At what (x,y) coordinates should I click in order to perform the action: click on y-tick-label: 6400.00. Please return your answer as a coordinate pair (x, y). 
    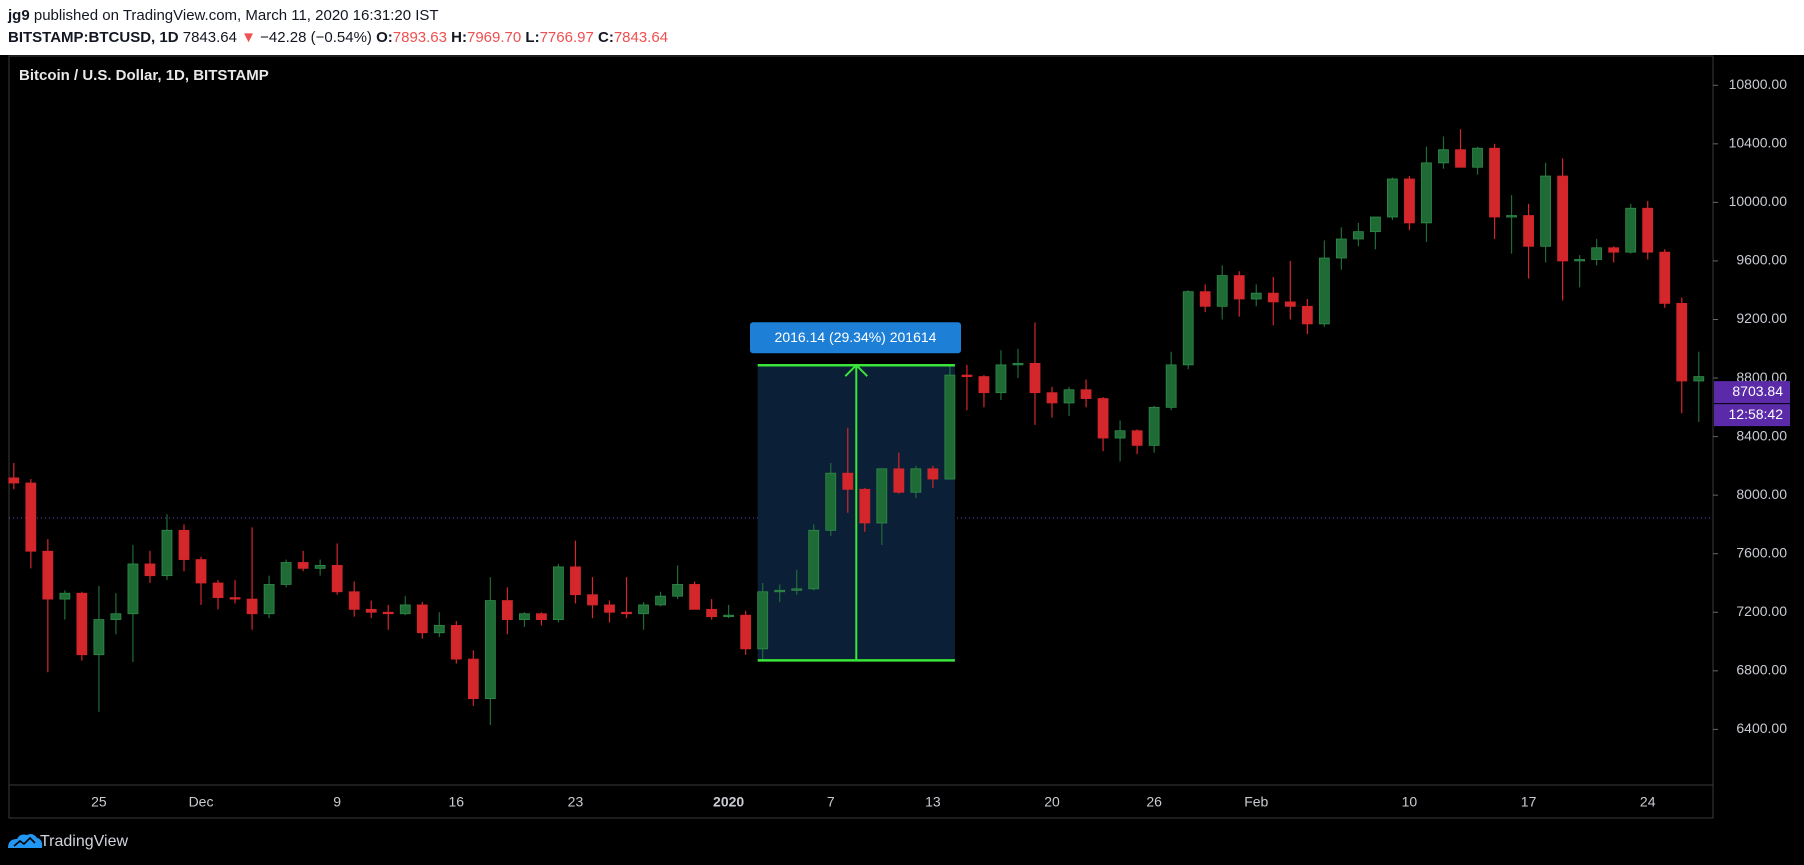
    Looking at the image, I should click on (1761, 728).